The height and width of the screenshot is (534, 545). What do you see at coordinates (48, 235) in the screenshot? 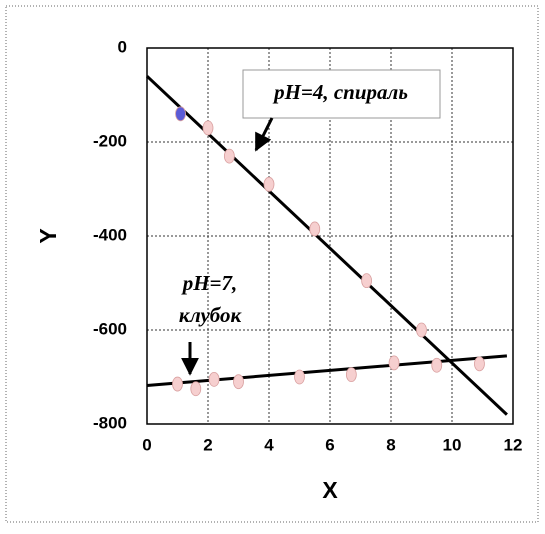
I see `y-axis-title: Y` at bounding box center [48, 235].